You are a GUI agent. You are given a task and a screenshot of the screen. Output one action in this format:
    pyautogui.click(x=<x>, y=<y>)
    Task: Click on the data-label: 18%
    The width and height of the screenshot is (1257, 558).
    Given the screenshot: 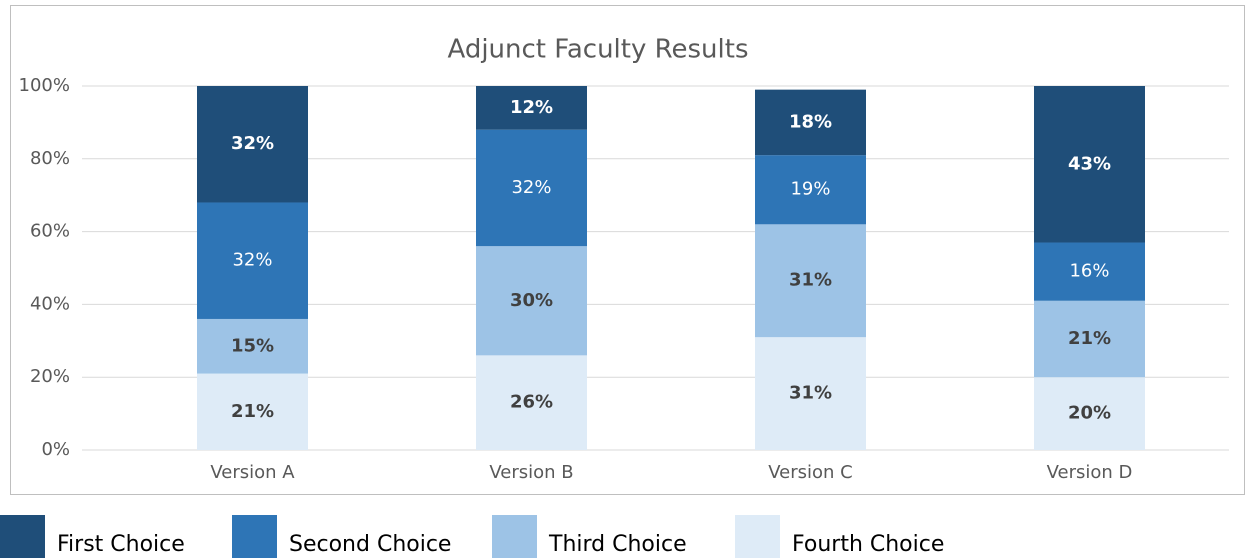 What is the action you would take?
    pyautogui.click(x=810, y=121)
    